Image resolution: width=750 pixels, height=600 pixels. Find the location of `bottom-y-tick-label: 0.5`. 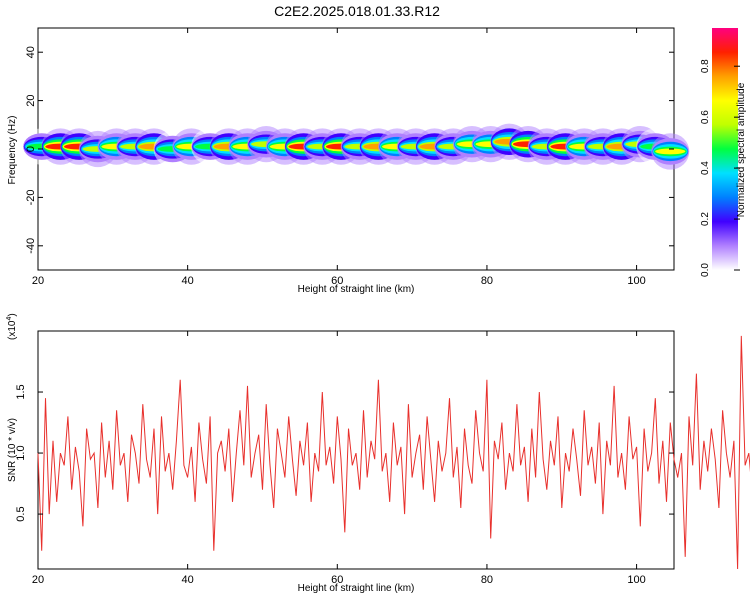

bottom-y-tick-label: 0.5 is located at coordinates (21, 513).